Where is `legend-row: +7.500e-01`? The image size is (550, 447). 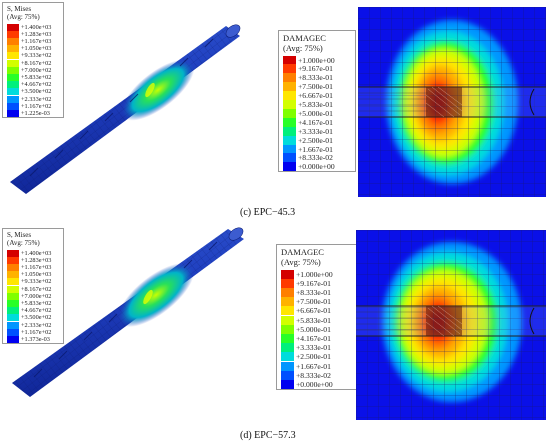 legend-row: +7.500e-01 is located at coordinates (306, 302).